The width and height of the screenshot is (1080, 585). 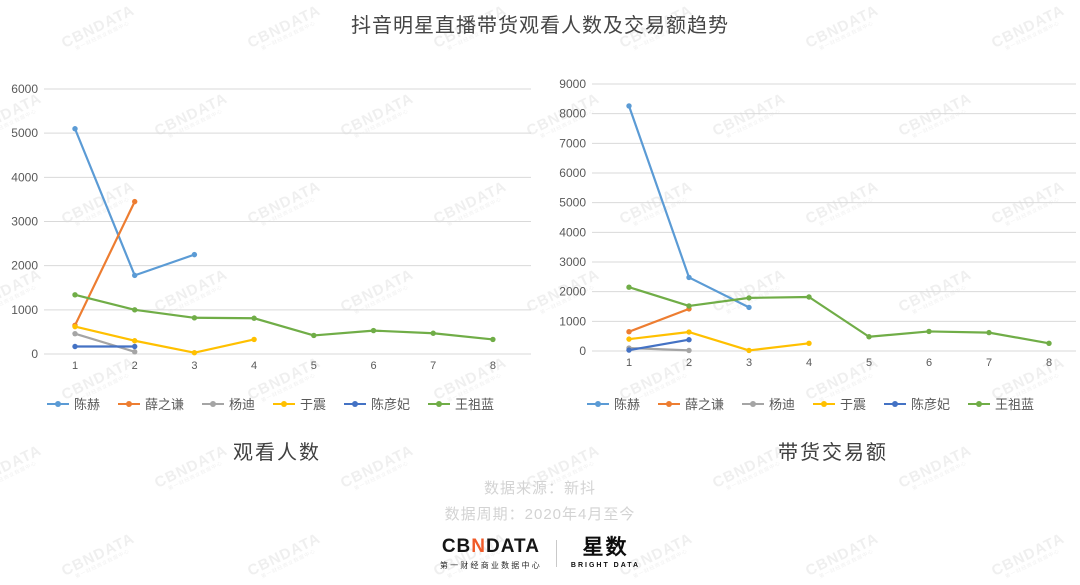 What do you see at coordinates (810, 403) in the screenshot?
I see `legend-transactions: 陈赫 薛之谦 杨迪 于震 陈彦妃 王祖蓝` at bounding box center [810, 403].